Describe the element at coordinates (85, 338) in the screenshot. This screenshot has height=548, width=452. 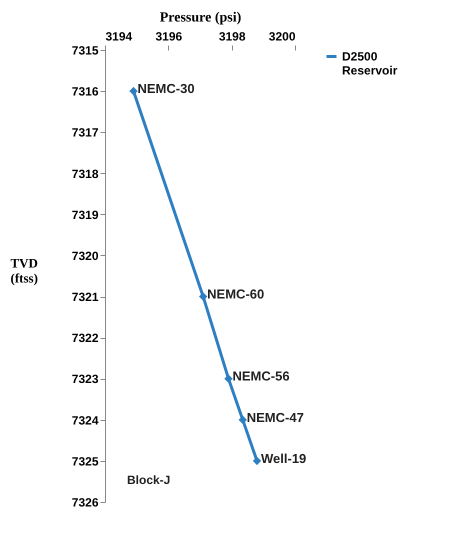
I see `y-tick-label: 7322` at that location.